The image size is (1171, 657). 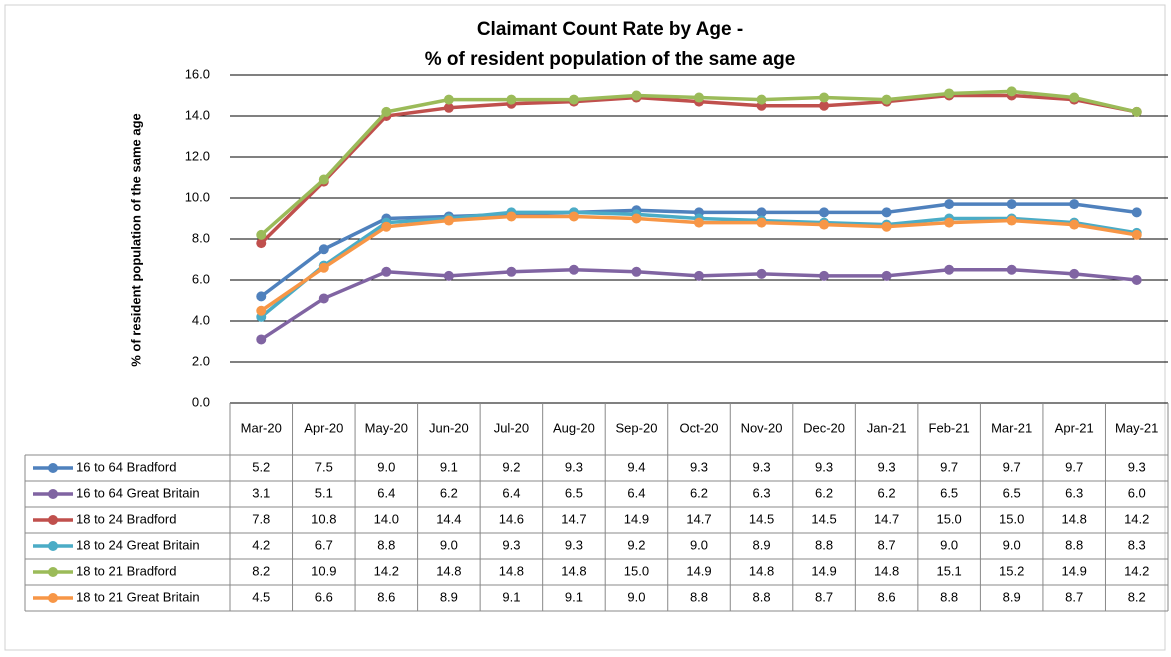 I want to click on table-cell: 8.3, so click(x=1137, y=544).